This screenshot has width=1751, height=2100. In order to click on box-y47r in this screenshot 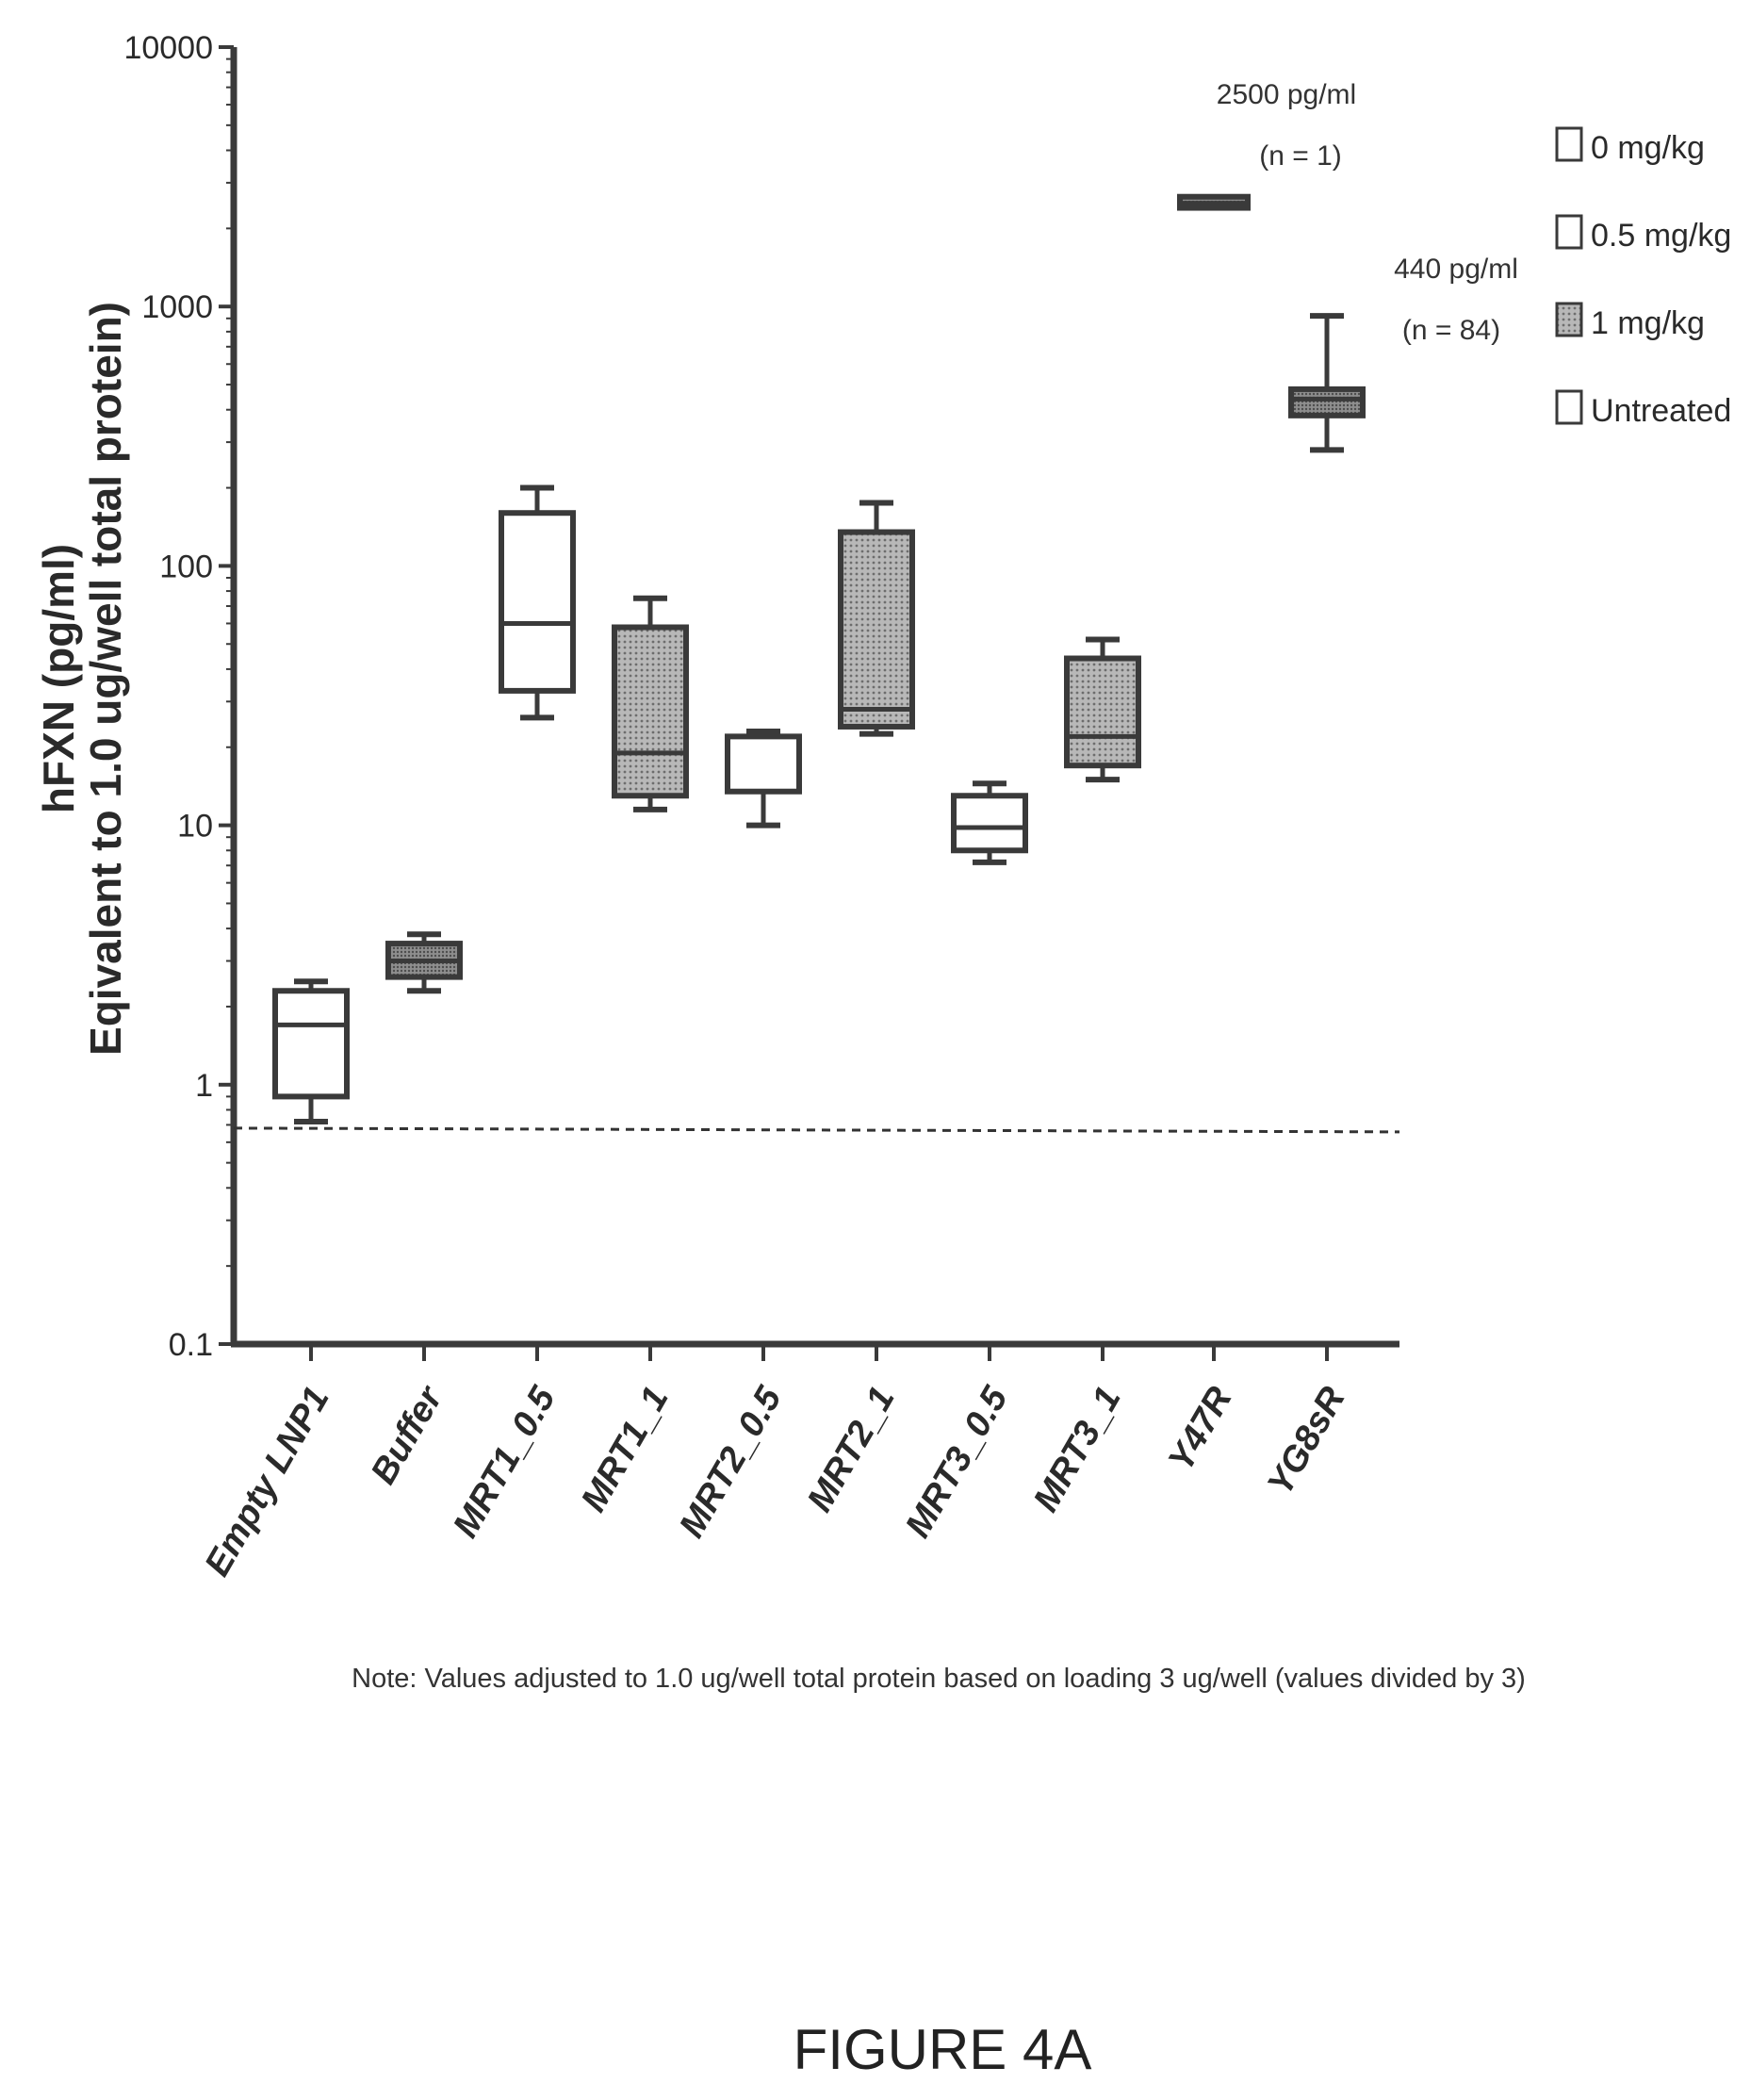, I will do `click(1214, 202)`.